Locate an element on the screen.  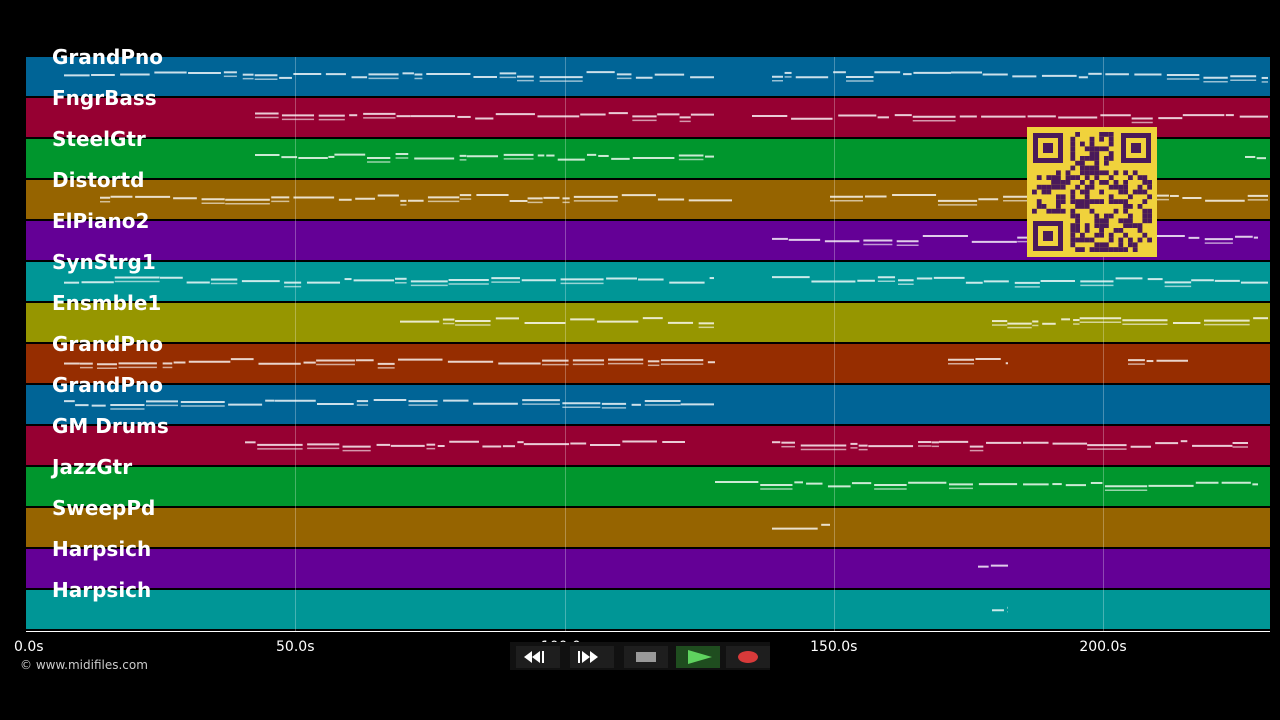
track-label: ElPiano2 is located at coordinates (101, 221).